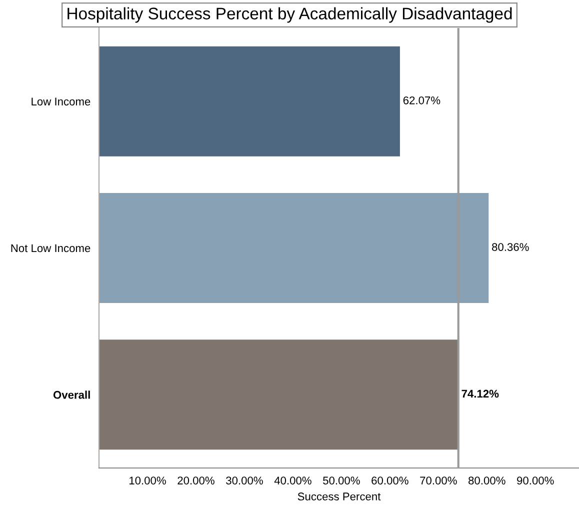  What do you see at coordinates (535, 480) in the screenshot?
I see `x-tick-label: 90.00%` at bounding box center [535, 480].